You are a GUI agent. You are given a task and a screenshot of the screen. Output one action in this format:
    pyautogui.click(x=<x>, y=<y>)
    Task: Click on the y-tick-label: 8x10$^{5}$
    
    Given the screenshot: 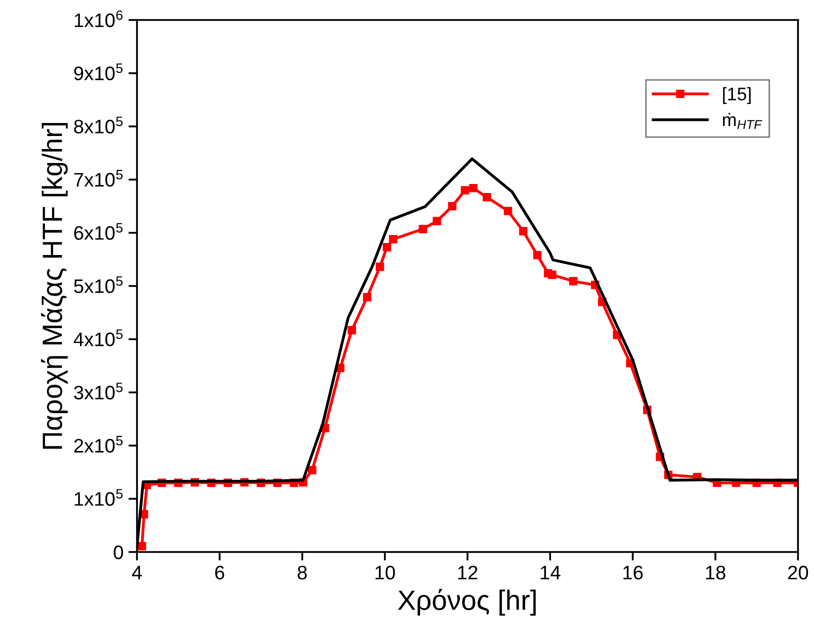 What is the action you would take?
    pyautogui.click(x=98, y=125)
    